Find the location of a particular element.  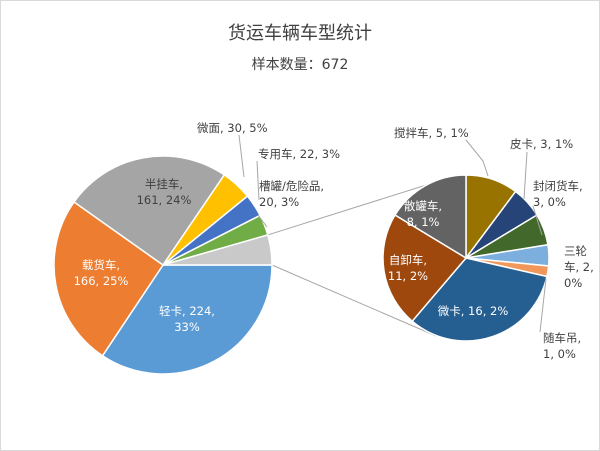

slice-自卸车 is located at coordinates (425, 268).